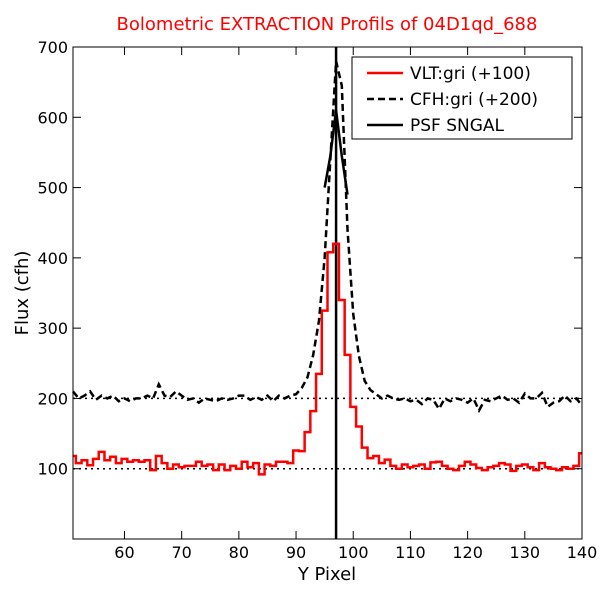  What do you see at coordinates (326, 574) in the screenshot?
I see `x-axis-title: Y Pixel` at bounding box center [326, 574].